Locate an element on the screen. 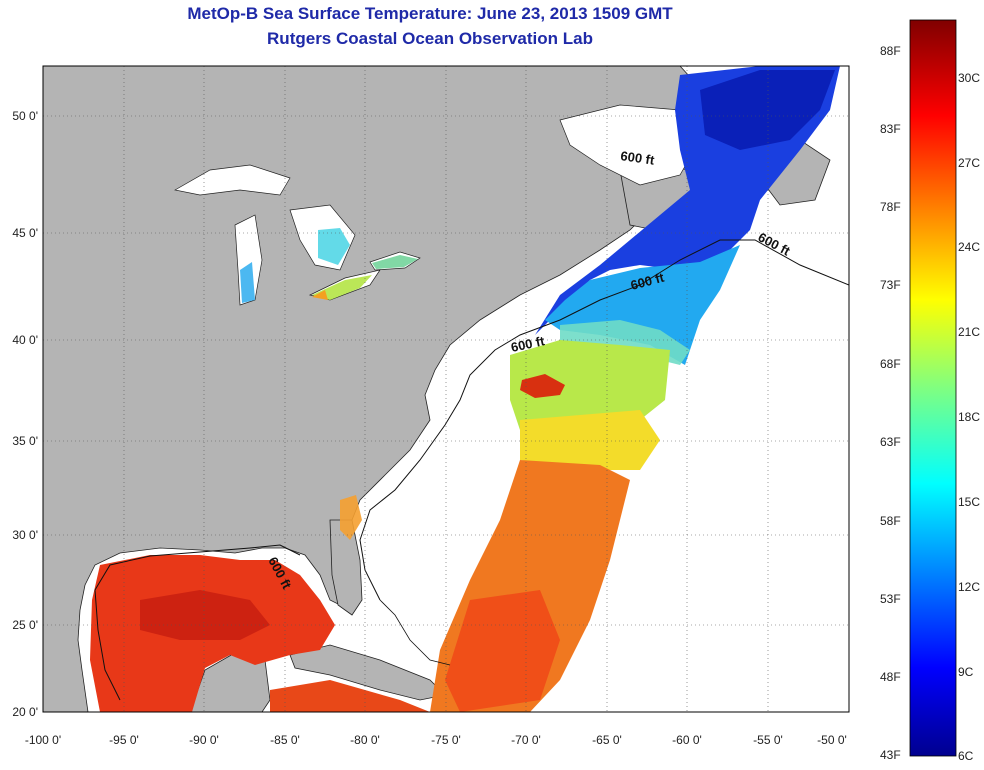 This screenshot has height=770, width=984. colorbar-f-label: 48F is located at coordinates (890, 677).